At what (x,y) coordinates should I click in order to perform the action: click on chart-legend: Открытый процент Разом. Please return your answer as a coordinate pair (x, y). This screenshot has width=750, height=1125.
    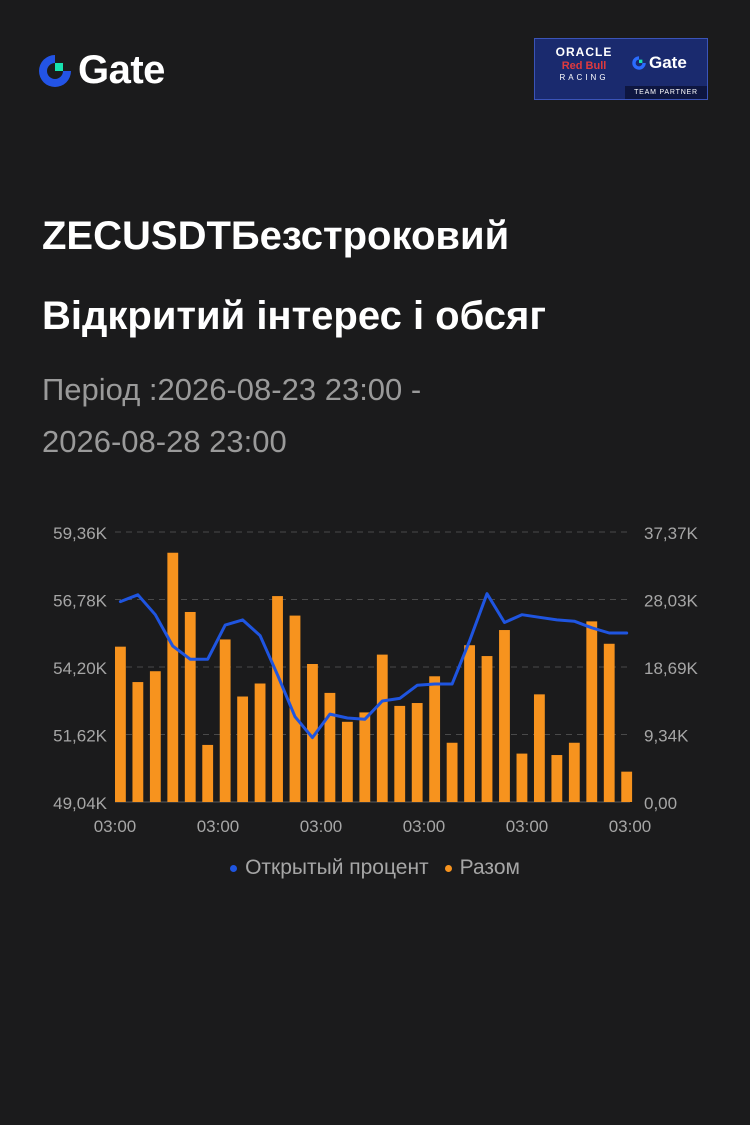
    Looking at the image, I should click on (375, 868).